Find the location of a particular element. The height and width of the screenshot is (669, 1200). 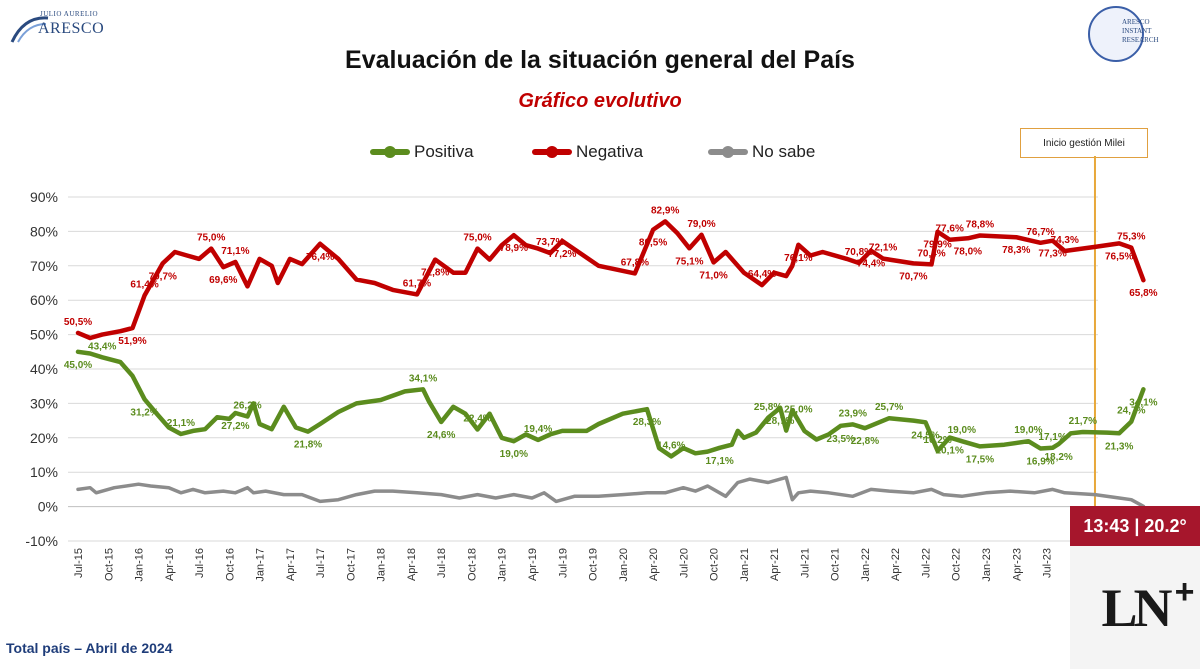

x-tick-label: Apr-20 is located at coordinates (654, 564).